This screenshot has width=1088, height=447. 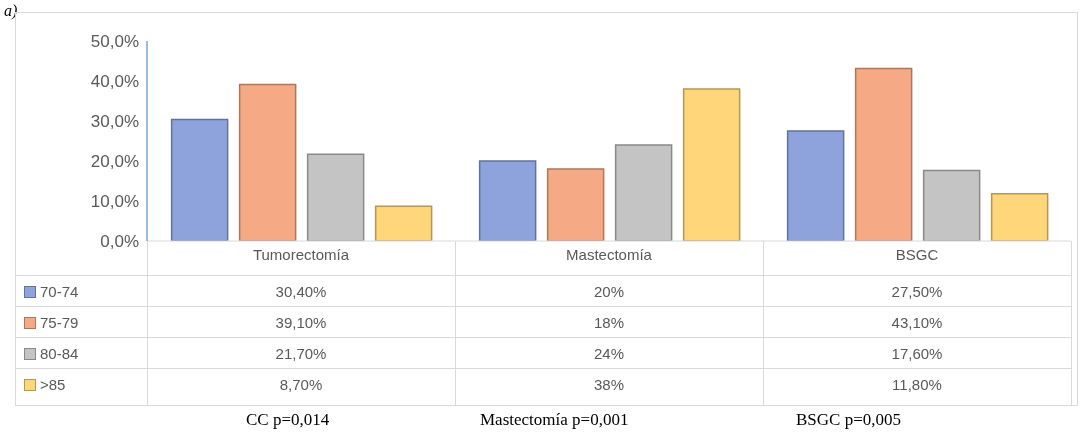 I want to click on data-label: 8,70%, so click(x=301, y=385).